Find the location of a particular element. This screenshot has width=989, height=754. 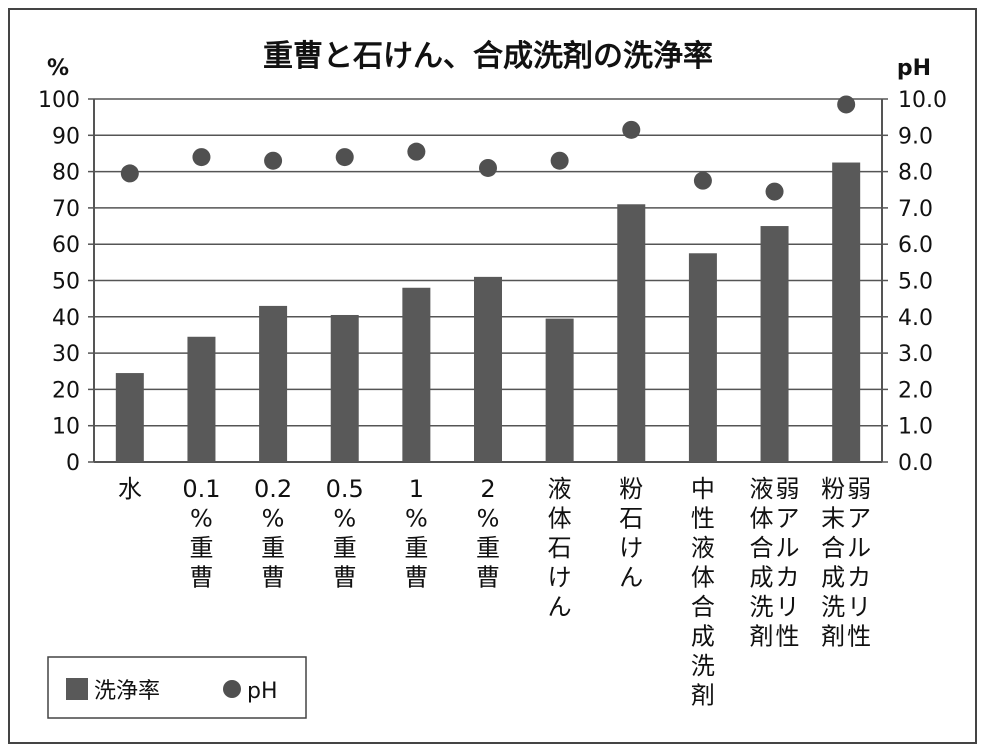

y-right-tick-label: 6.0 is located at coordinates (915, 245).